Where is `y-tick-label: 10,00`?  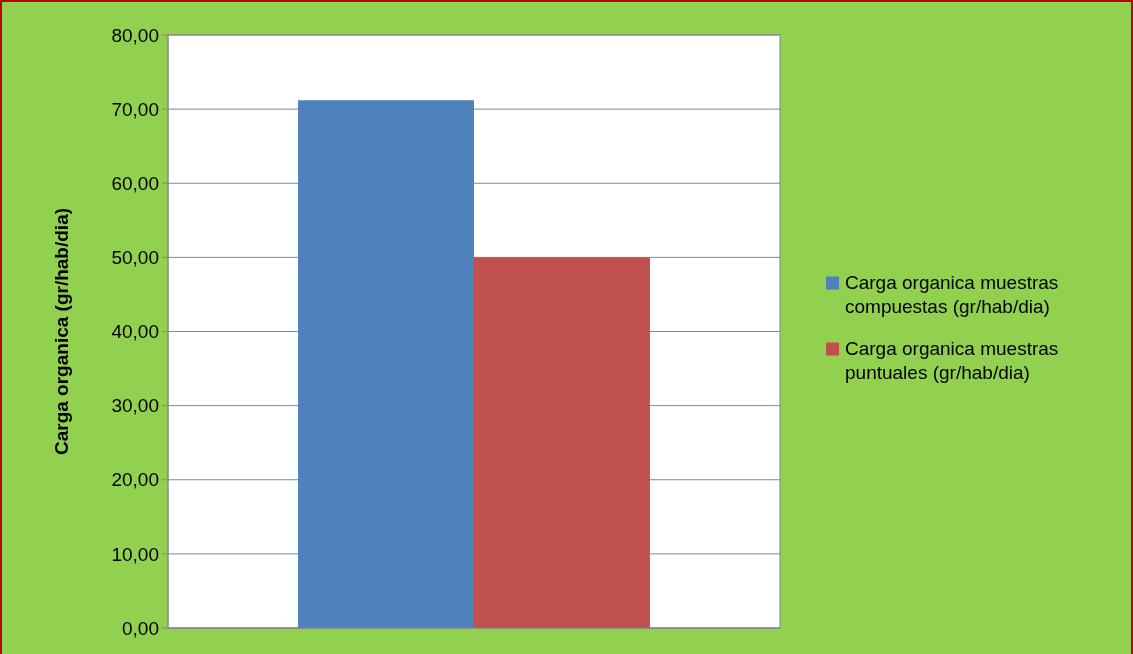 y-tick-label: 10,00 is located at coordinates (135, 554).